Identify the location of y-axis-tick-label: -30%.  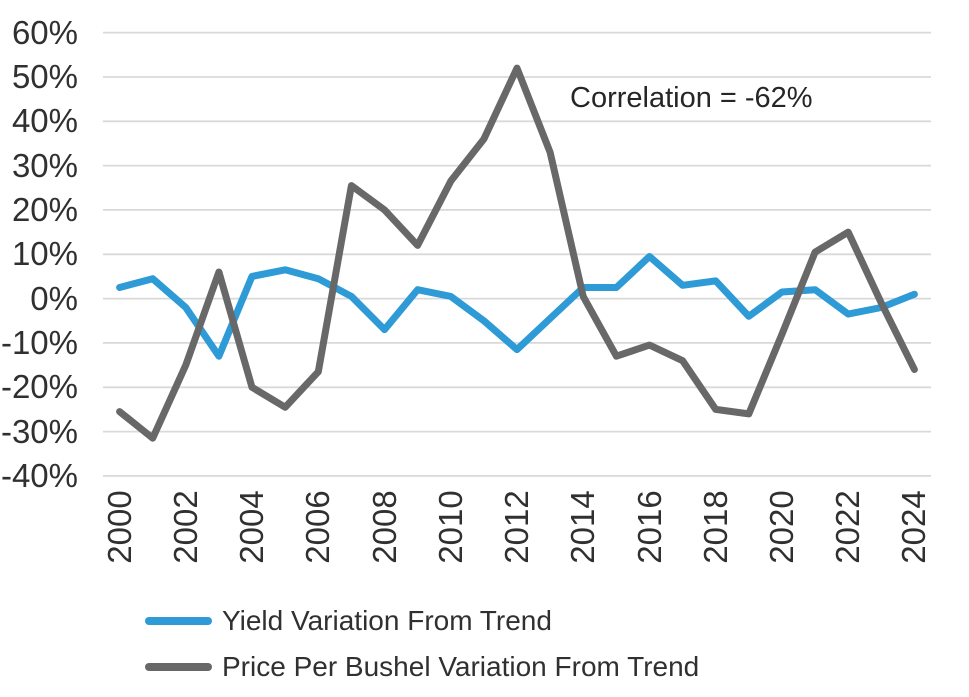
(39, 431).